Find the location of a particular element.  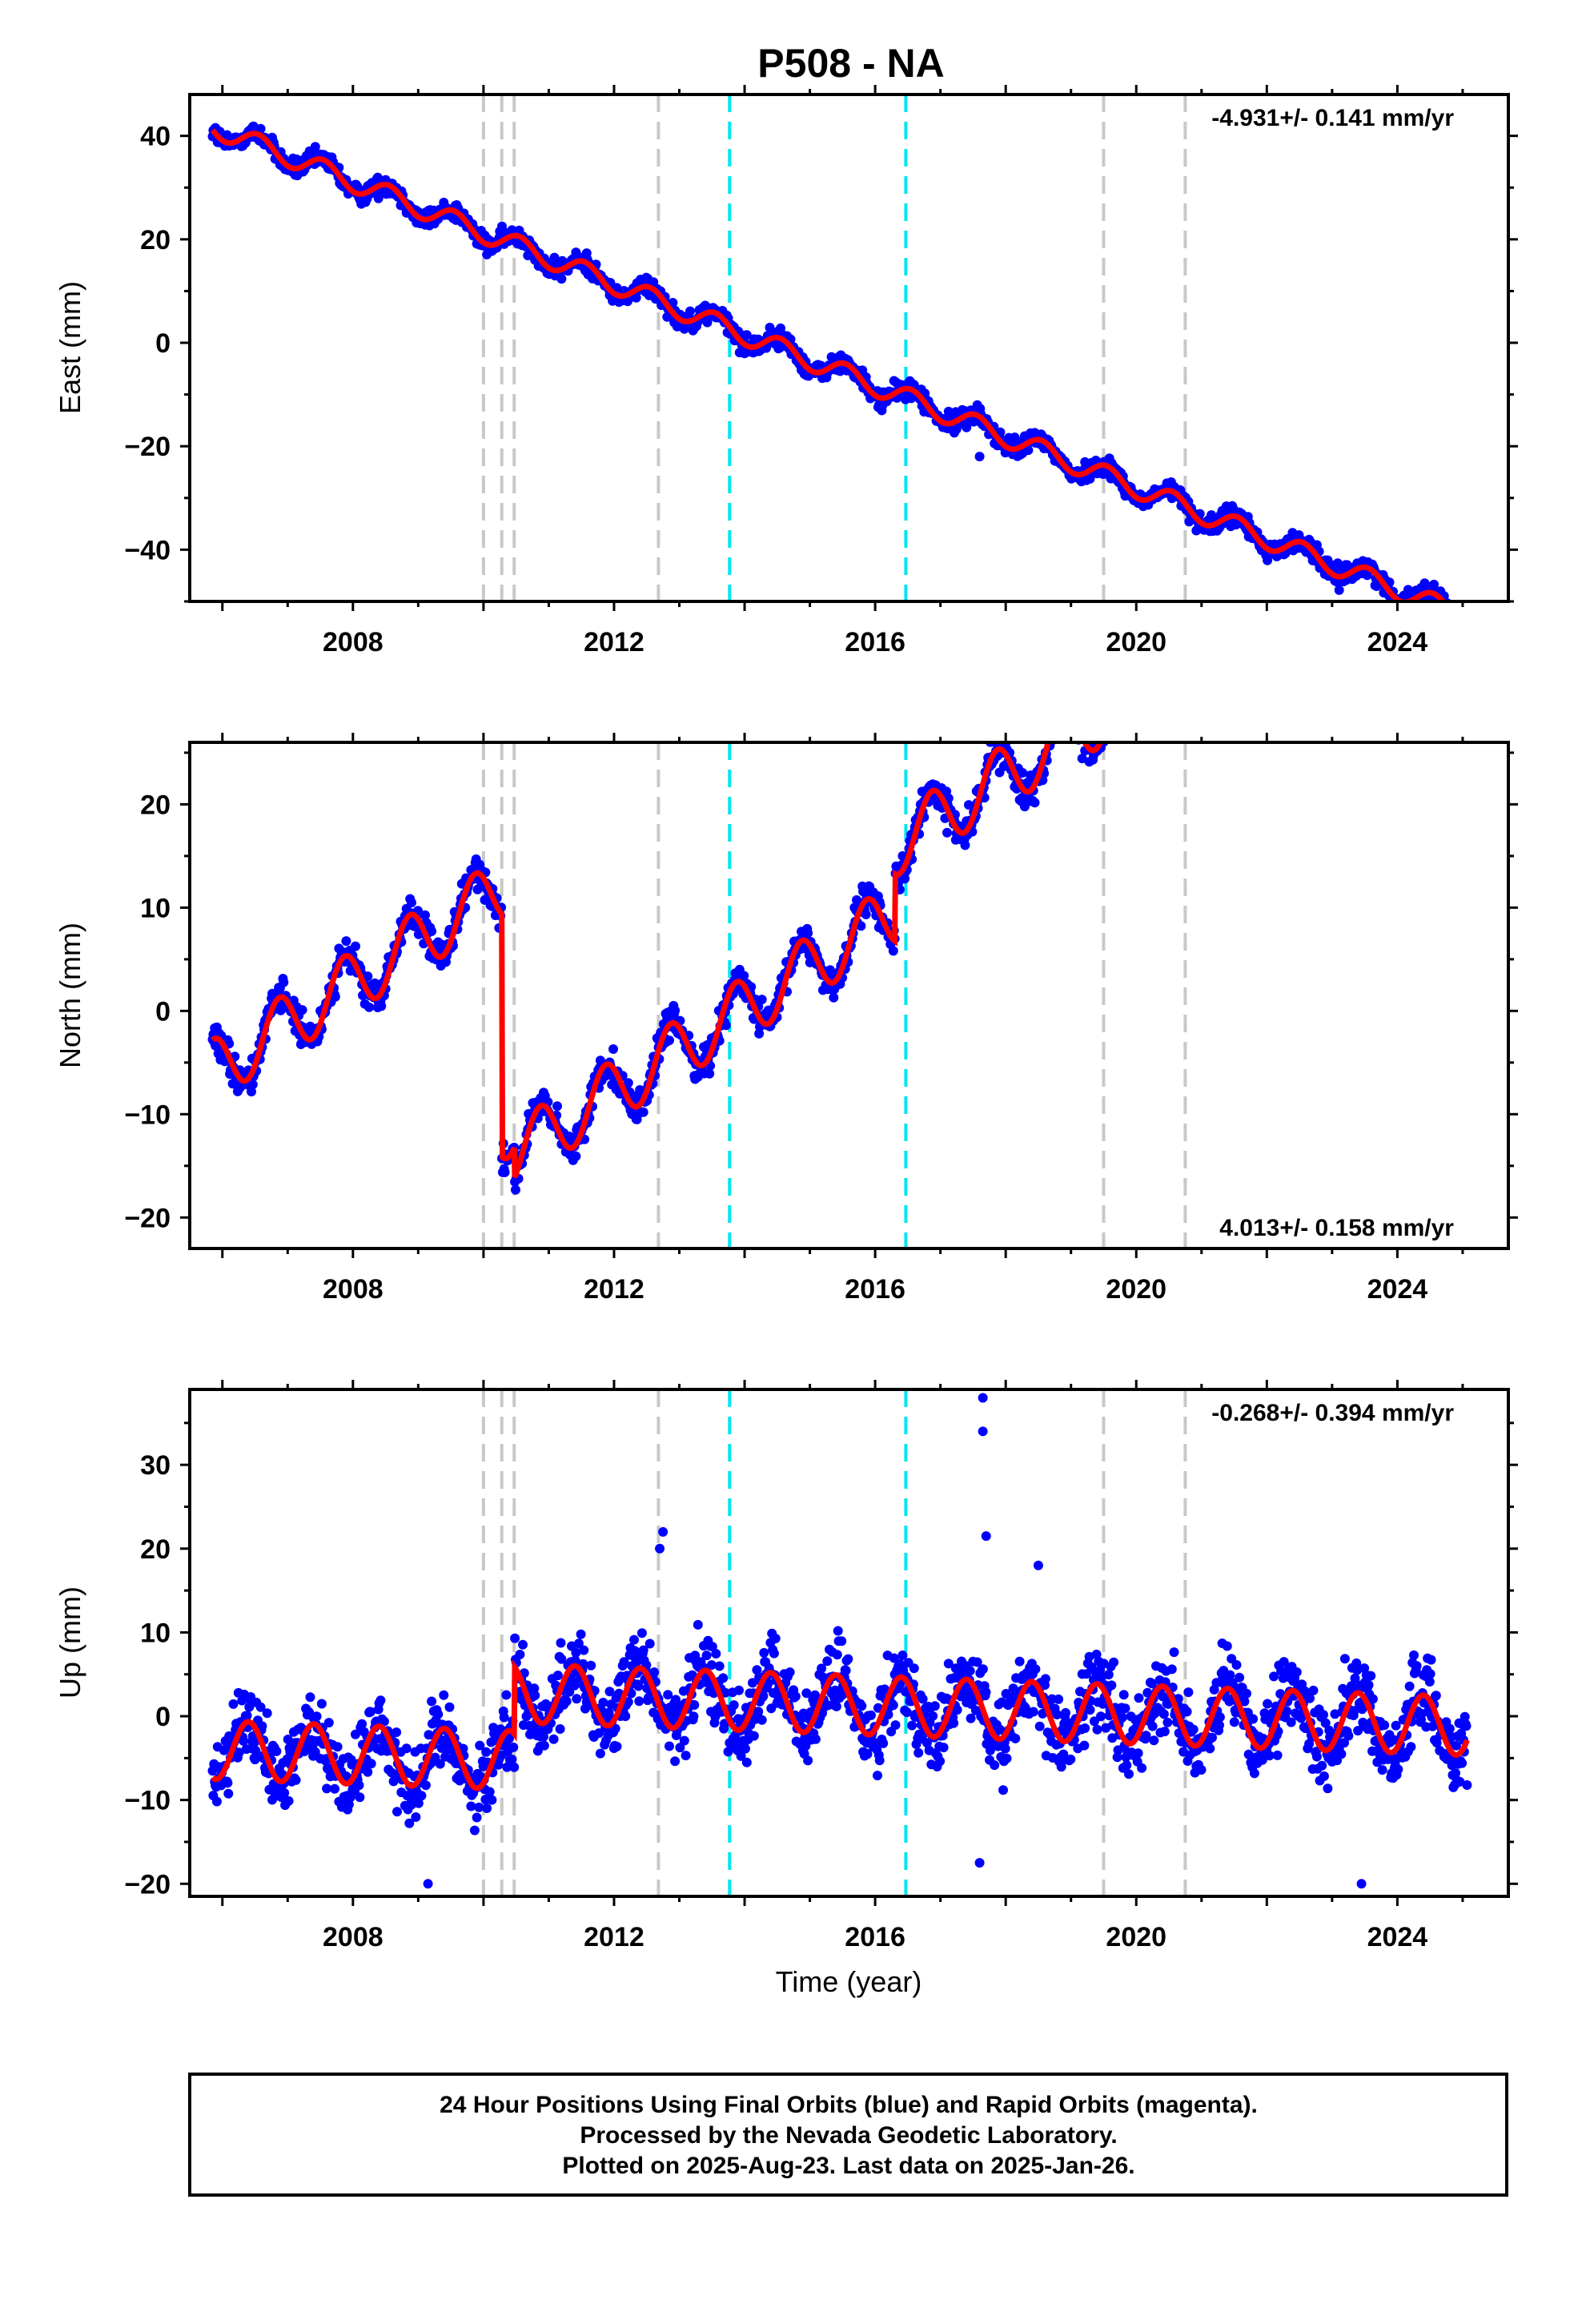

north-y-tick-label: 10 is located at coordinates (155, 908).